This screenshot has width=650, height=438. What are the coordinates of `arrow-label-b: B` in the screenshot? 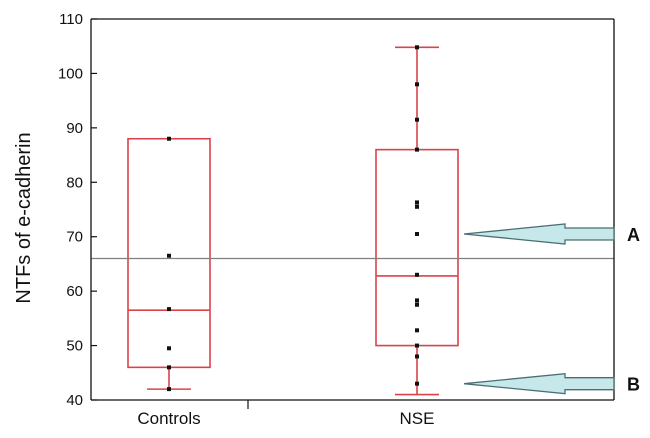 It's located at (633, 385).